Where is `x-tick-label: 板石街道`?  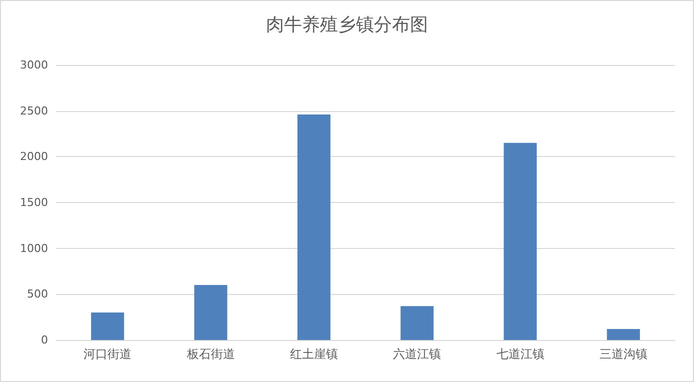
x-tick-label: 板石街道 is located at coordinates (210, 354).